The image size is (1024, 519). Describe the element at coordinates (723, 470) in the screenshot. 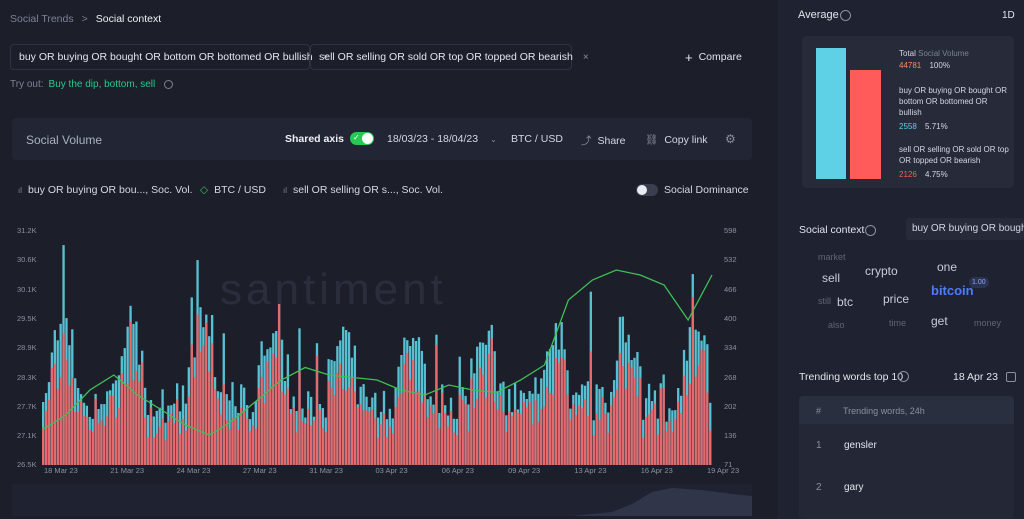

I see `x-tick: 19 Apr 23` at that location.